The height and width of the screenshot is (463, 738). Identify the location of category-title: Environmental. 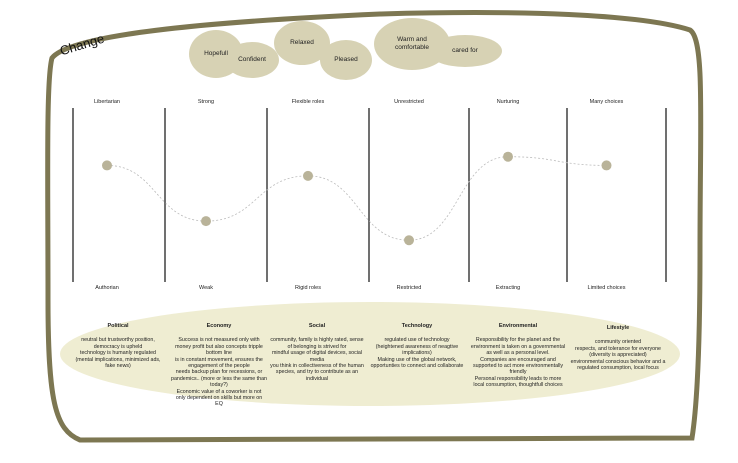
(518, 326).